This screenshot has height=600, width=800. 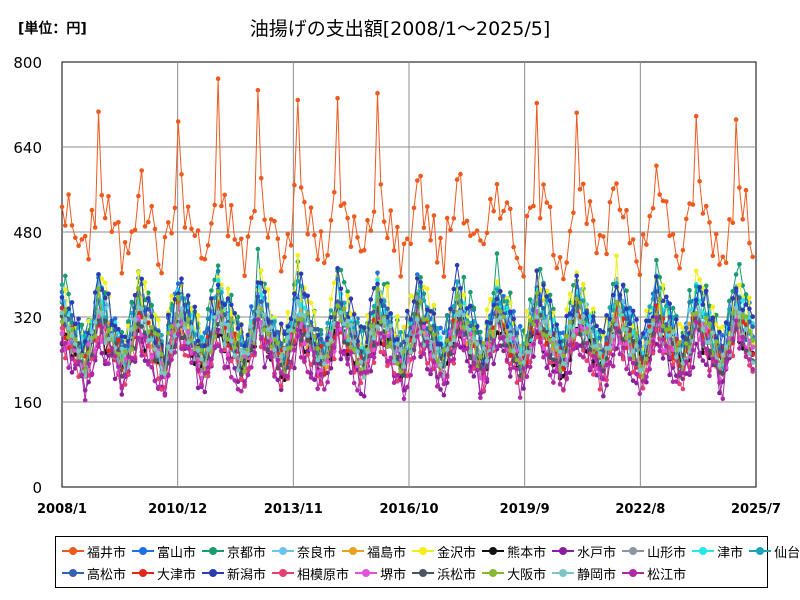 What do you see at coordinates (27, 63) in the screenshot?
I see `y-tick-label: 800` at bounding box center [27, 63].